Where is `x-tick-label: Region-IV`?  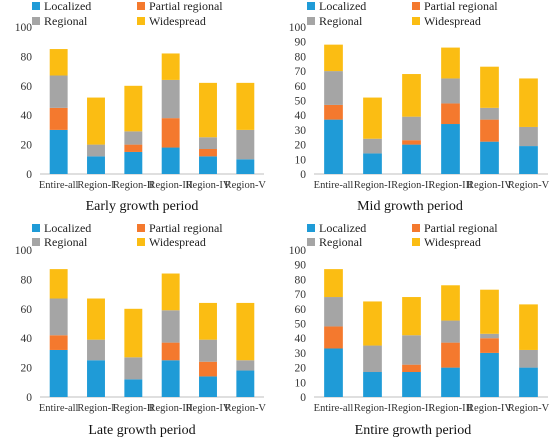
x-tick-label: Region-IV is located at coordinates (208, 408).